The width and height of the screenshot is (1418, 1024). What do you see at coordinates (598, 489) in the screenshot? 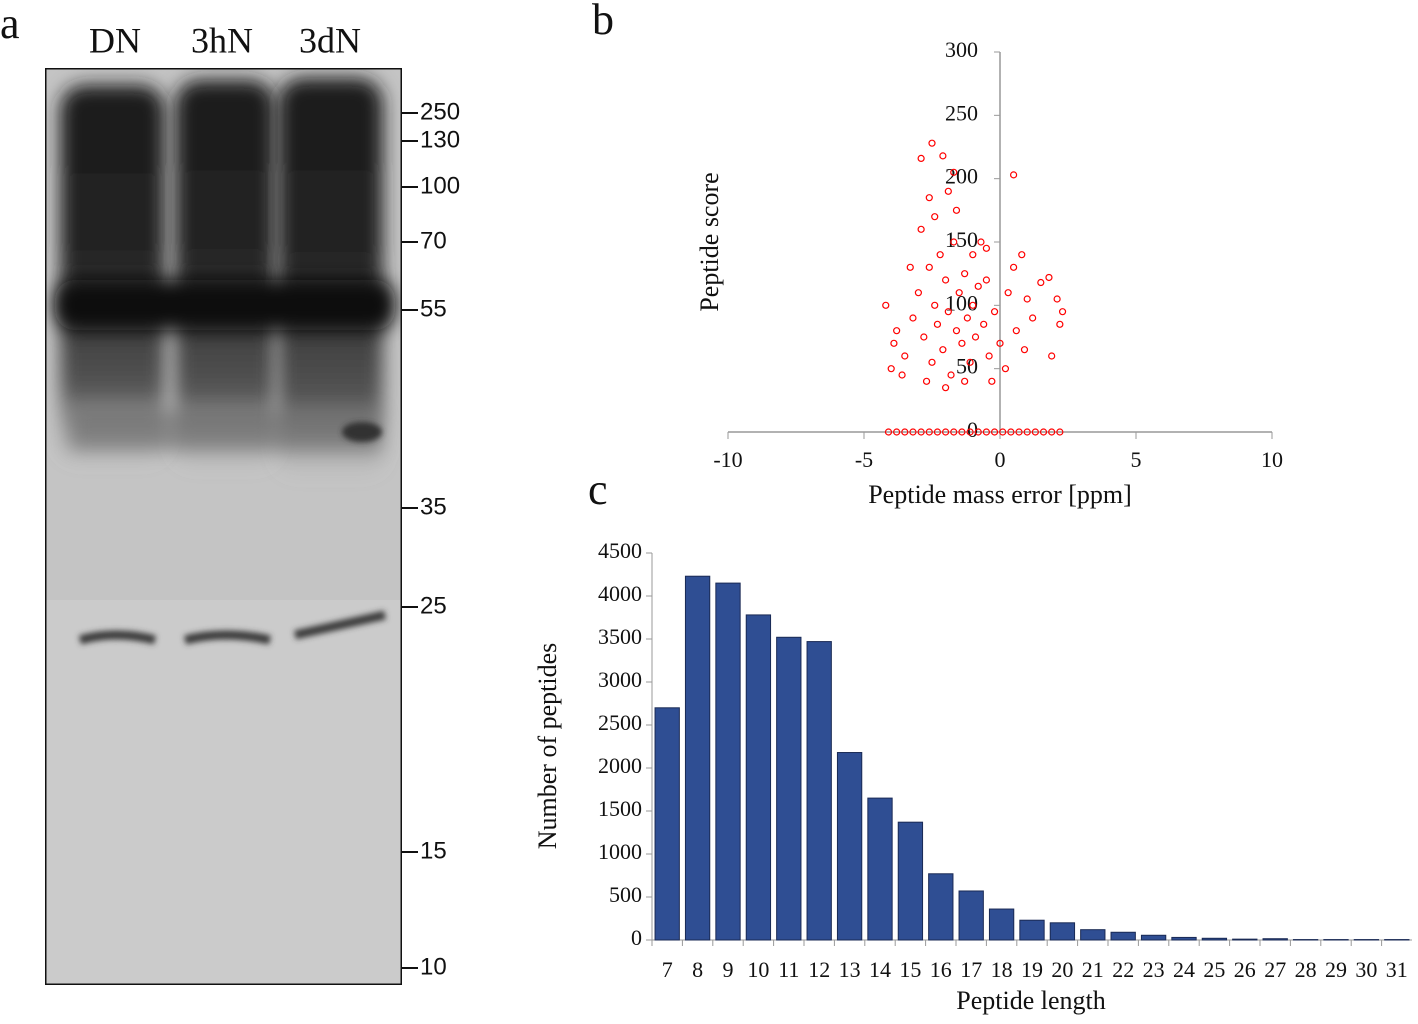
I see `panel-label: c` at bounding box center [598, 489].